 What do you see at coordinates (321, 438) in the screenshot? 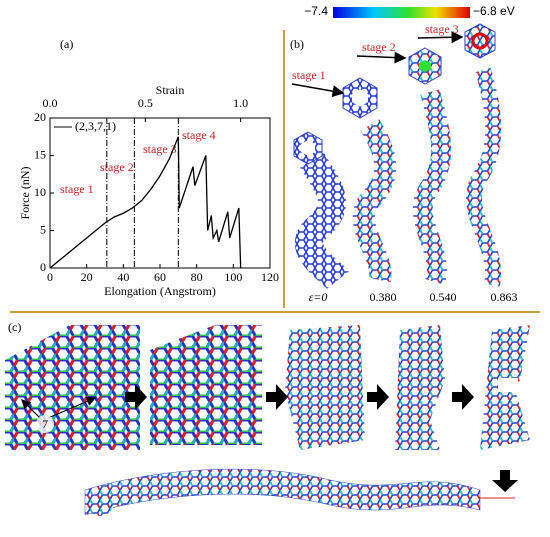
I see `process-arrows` at bounding box center [321, 438].